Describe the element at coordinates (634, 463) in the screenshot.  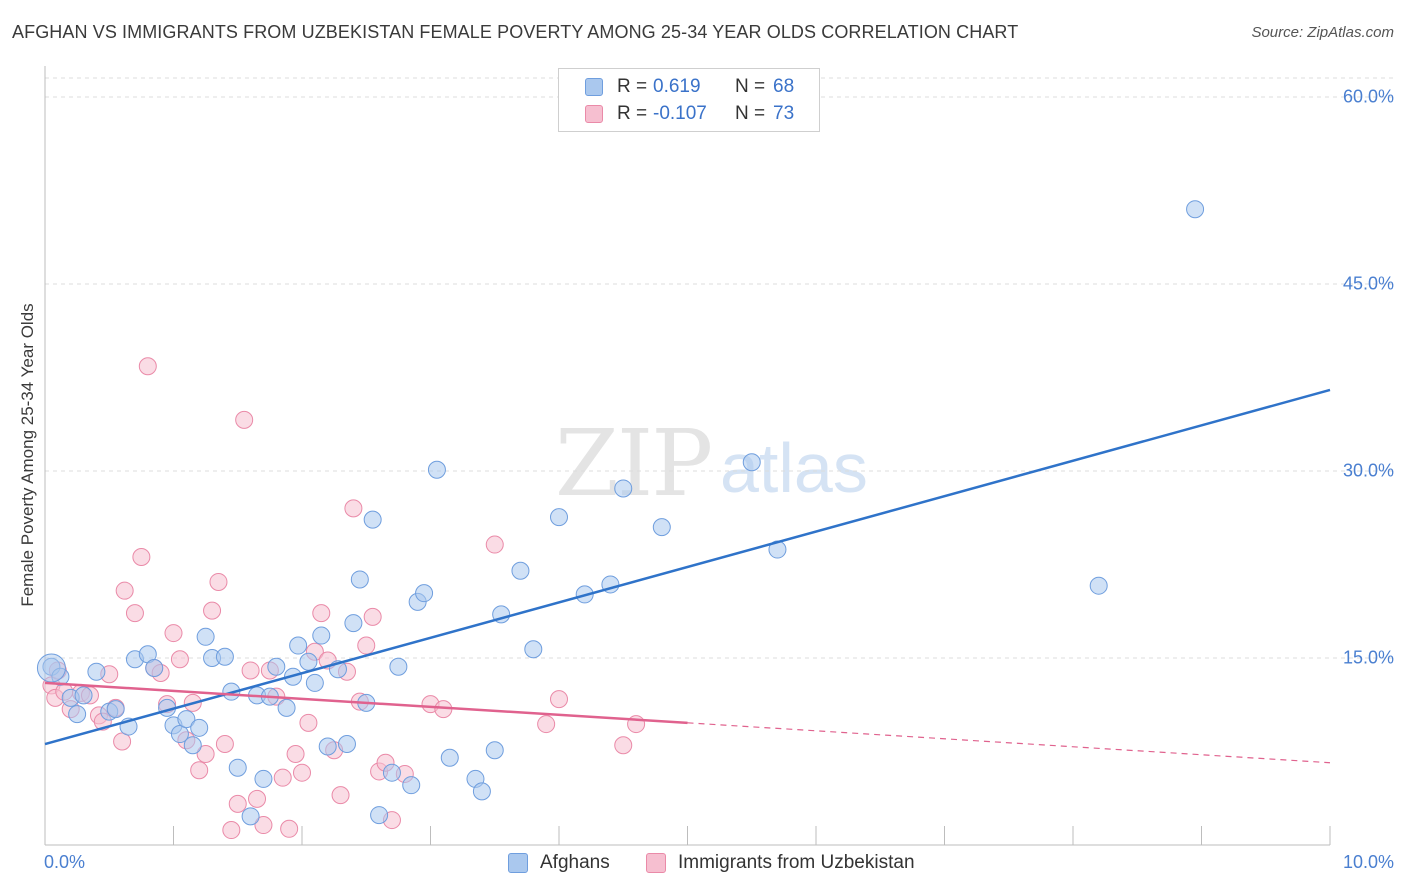
I see `watermark-zip: ZIP` at that location.